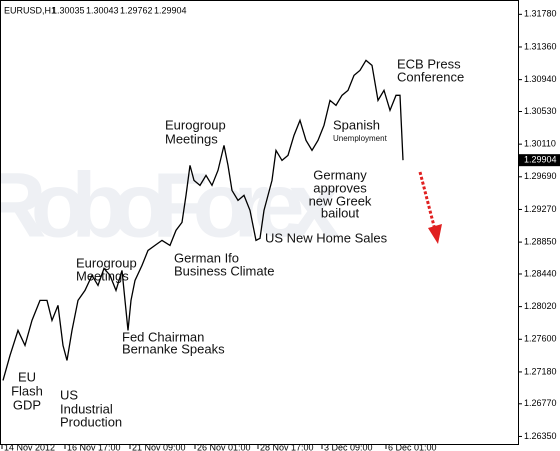 This screenshot has width=560, height=451. What do you see at coordinates (540, 339) in the screenshot?
I see `y-tick-label: 1.27600` at bounding box center [540, 339].